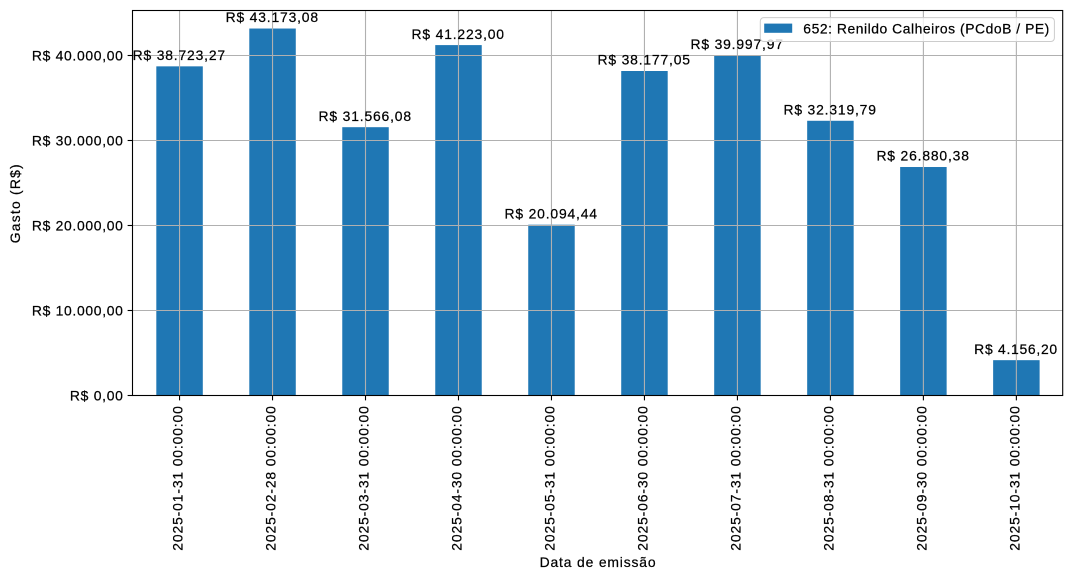 The image size is (1072, 580). I want to click on svg-text: R$ 38.723,27, so click(179, 55).